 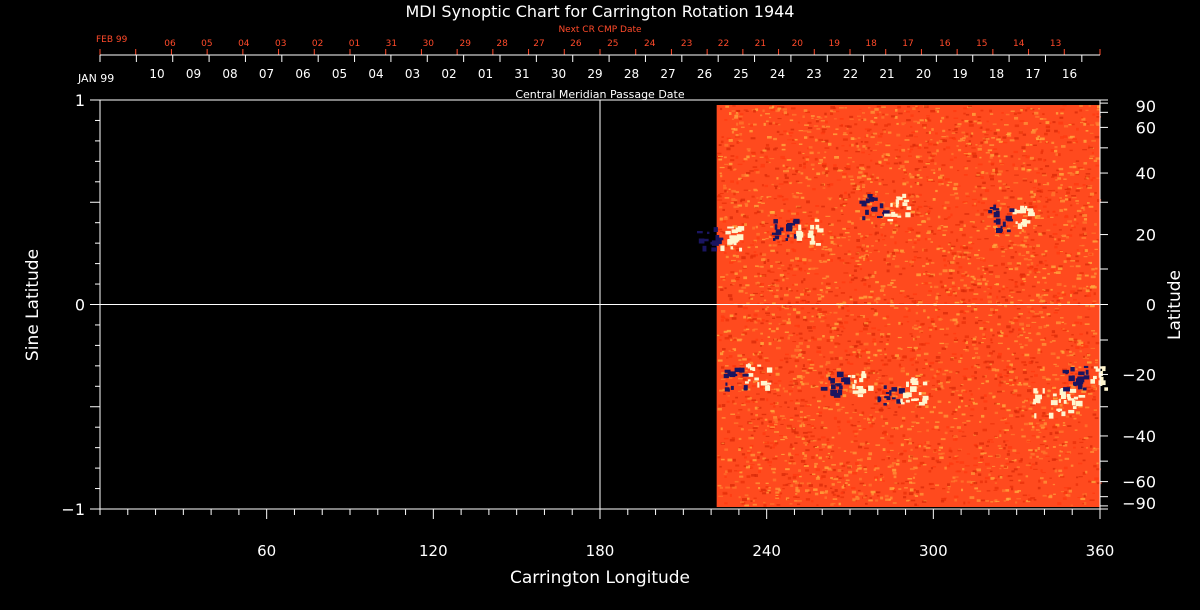 I want to click on y-axis-left: −1 0 1, so click(x=80, y=305).